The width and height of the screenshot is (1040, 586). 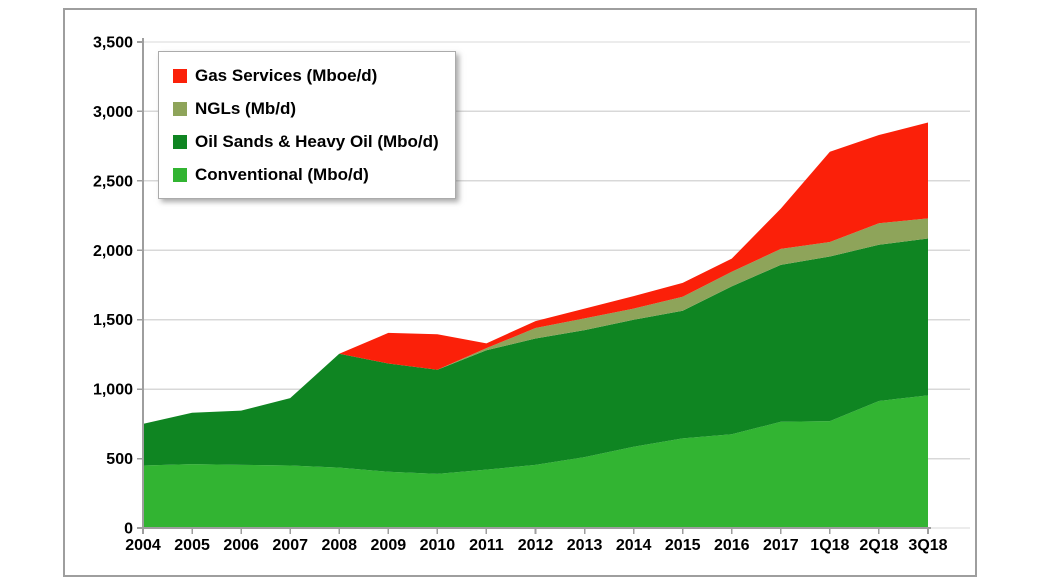 I want to click on y-axis-label: 2,500, so click(x=113, y=181).